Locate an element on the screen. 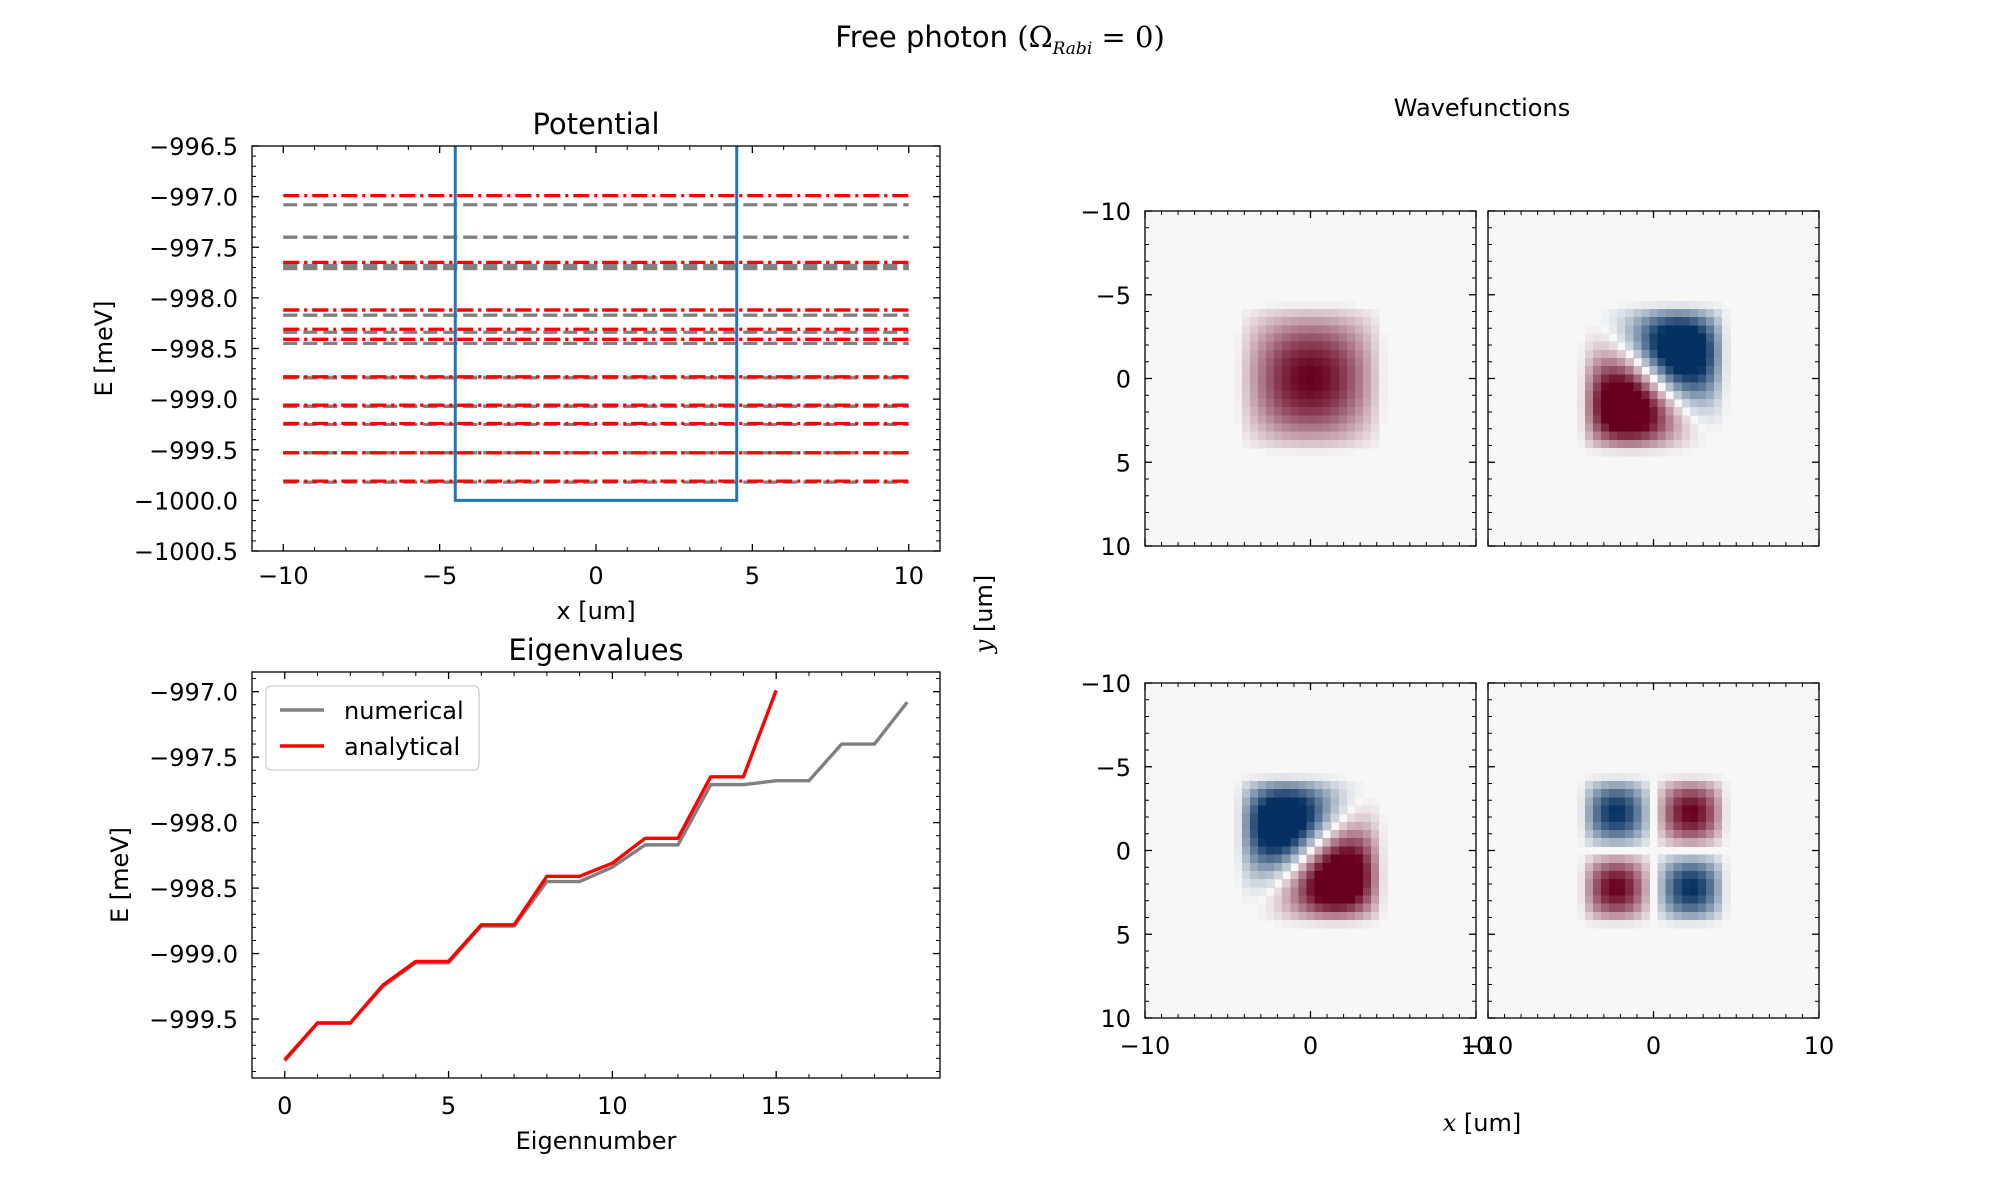 Image resolution: width=2000 pixels, height=1200 pixels. wavefunctions-title: Wavefunctions is located at coordinates (1482, 108).